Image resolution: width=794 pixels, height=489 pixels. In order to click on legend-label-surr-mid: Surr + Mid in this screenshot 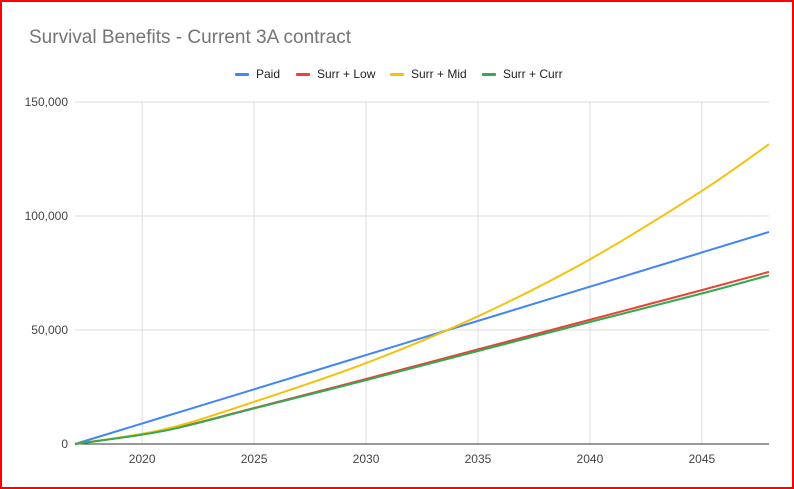, I will do `click(439, 74)`.